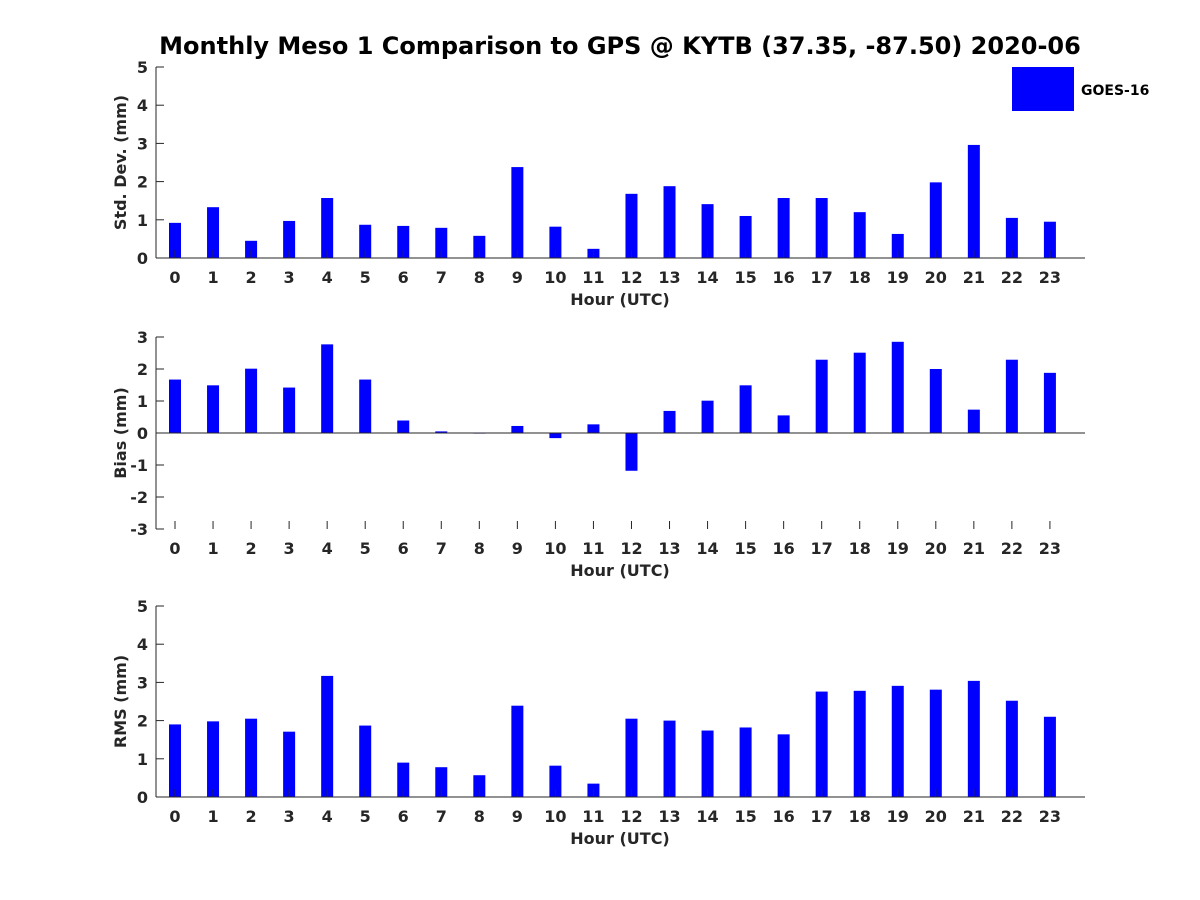  Describe the element at coordinates (139, 529) in the screenshot. I see `bias-y-tick-label: -3` at that location.